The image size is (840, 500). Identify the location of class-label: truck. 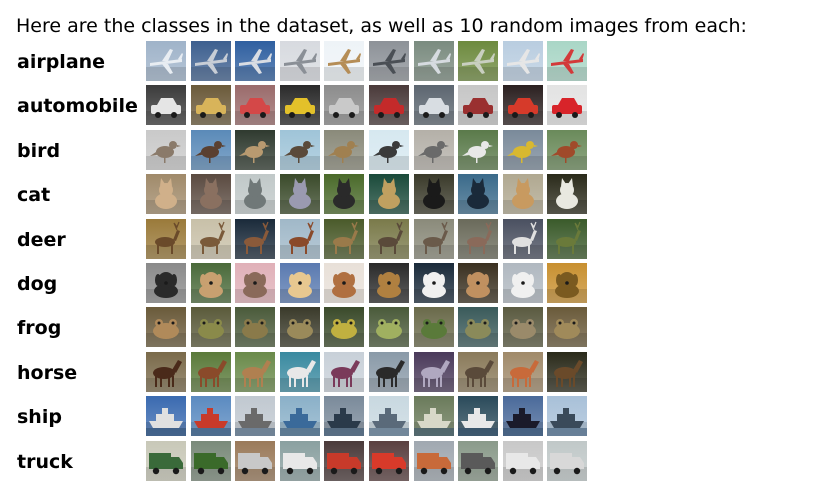
(45, 461).